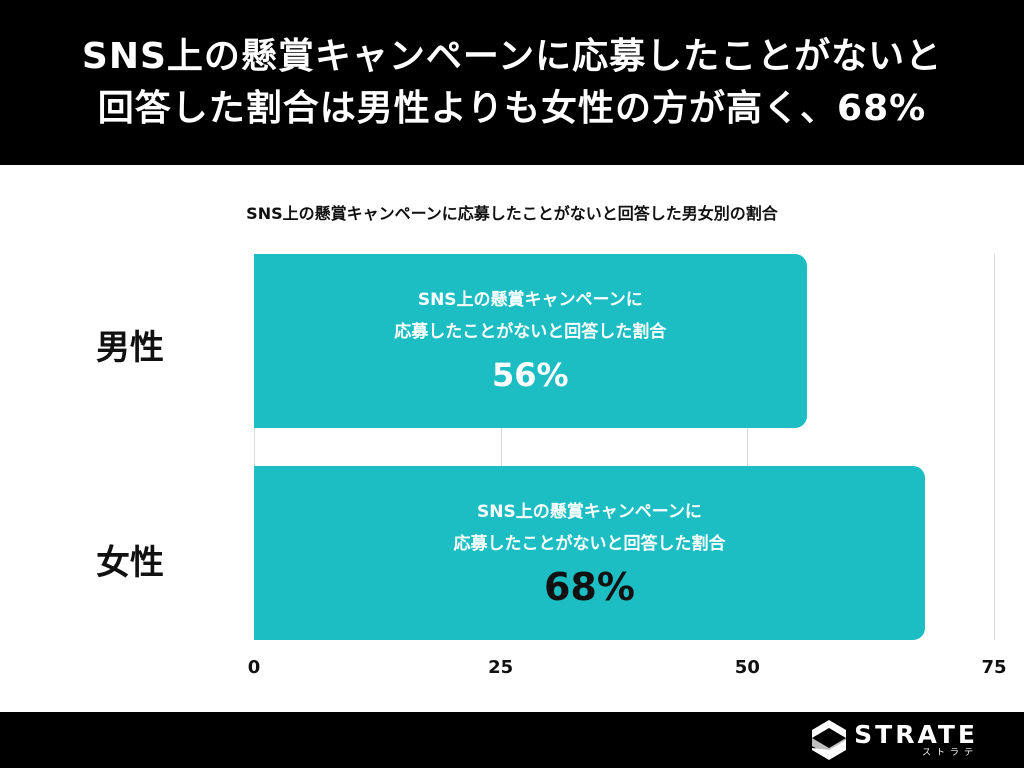  Describe the element at coordinates (747, 667) in the screenshot. I see `x-tick-label-50: 50` at that location.